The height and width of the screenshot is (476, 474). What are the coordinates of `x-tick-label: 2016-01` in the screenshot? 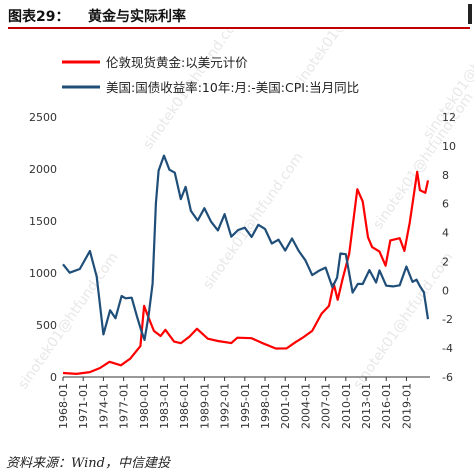 It's located at (386, 406).